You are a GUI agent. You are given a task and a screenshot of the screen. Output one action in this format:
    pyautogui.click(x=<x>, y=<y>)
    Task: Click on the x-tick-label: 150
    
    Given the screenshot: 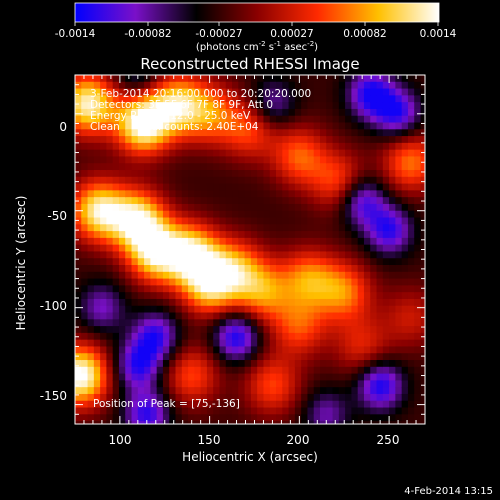 What is the action you would take?
    pyautogui.click(x=209, y=440)
    